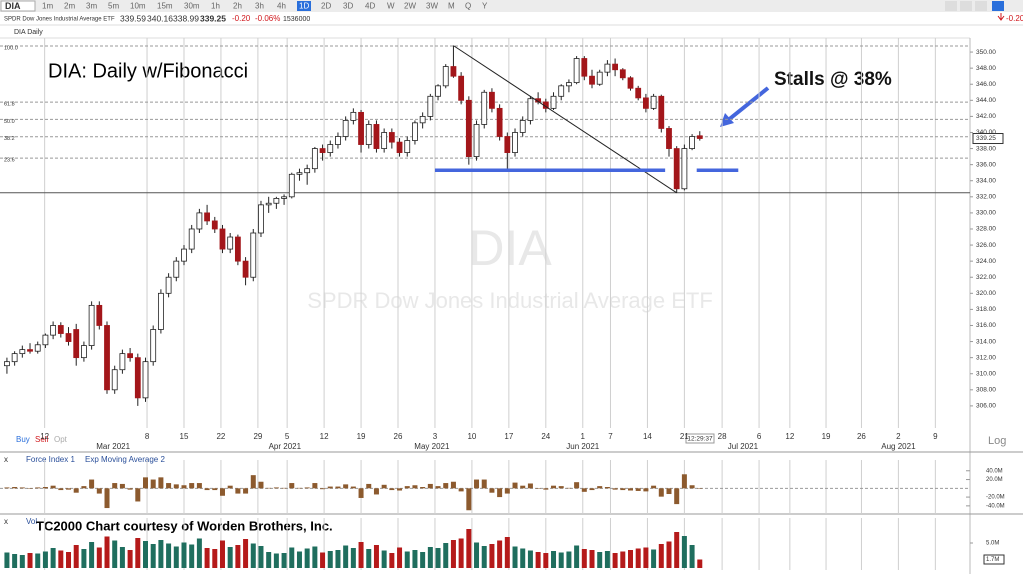  Describe the element at coordinates (326, 6) in the screenshot. I see `timeframe-button: 2D` at that location.